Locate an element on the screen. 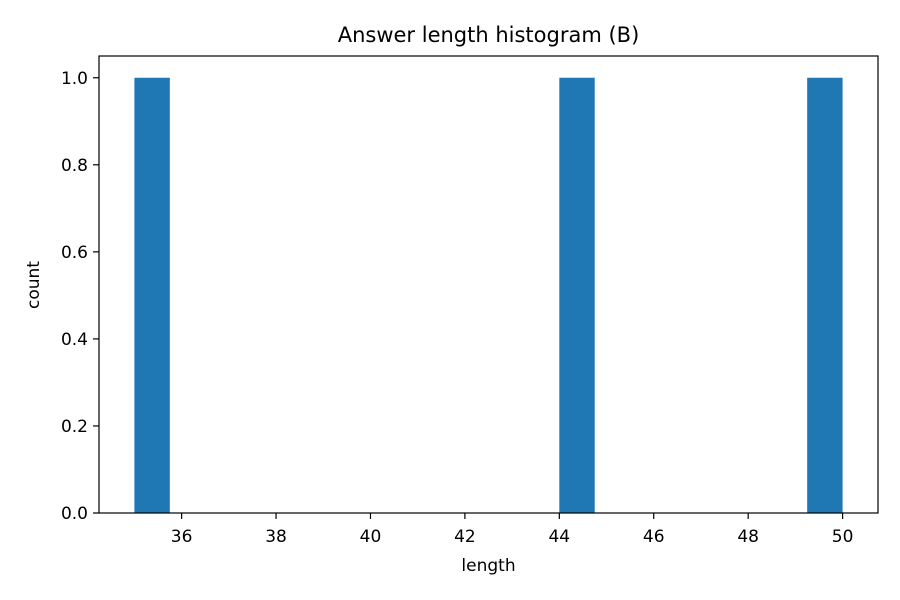 The height and width of the screenshot is (600, 900). x-tick-label-3: 42 is located at coordinates (465, 537).